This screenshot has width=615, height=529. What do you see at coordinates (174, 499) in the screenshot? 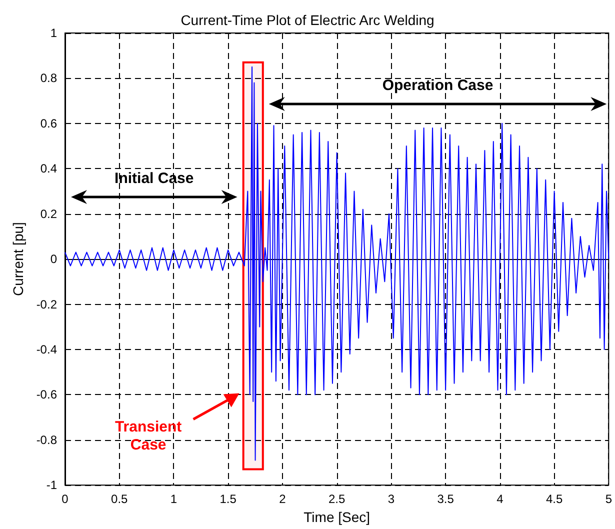
I see `x-tick-label: 1` at bounding box center [174, 499].